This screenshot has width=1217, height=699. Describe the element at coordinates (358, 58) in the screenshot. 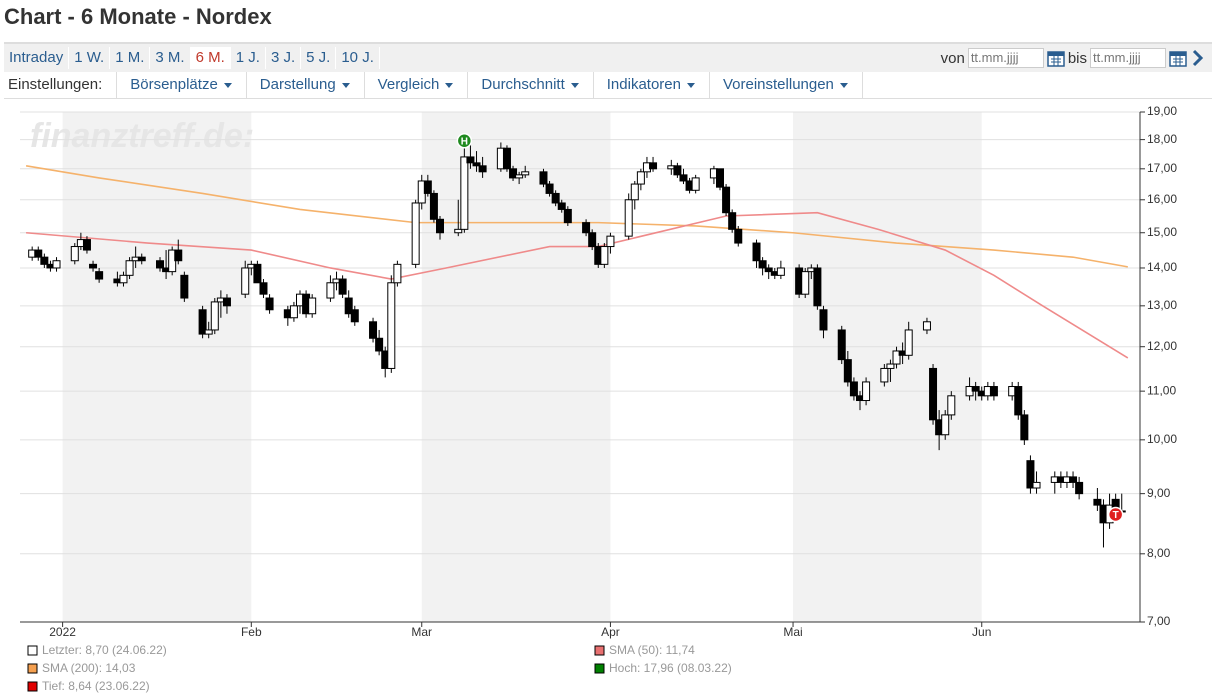

I see `period-tab: 10 J.` at that location.